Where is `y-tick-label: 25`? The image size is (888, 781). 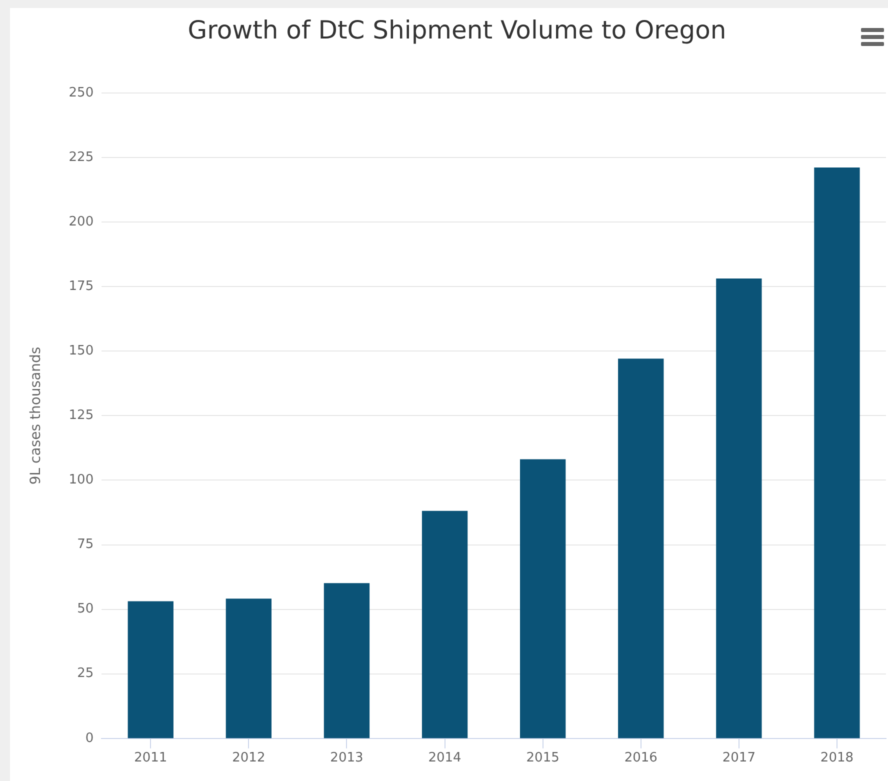 y-tick-label: 25 is located at coordinates (85, 674).